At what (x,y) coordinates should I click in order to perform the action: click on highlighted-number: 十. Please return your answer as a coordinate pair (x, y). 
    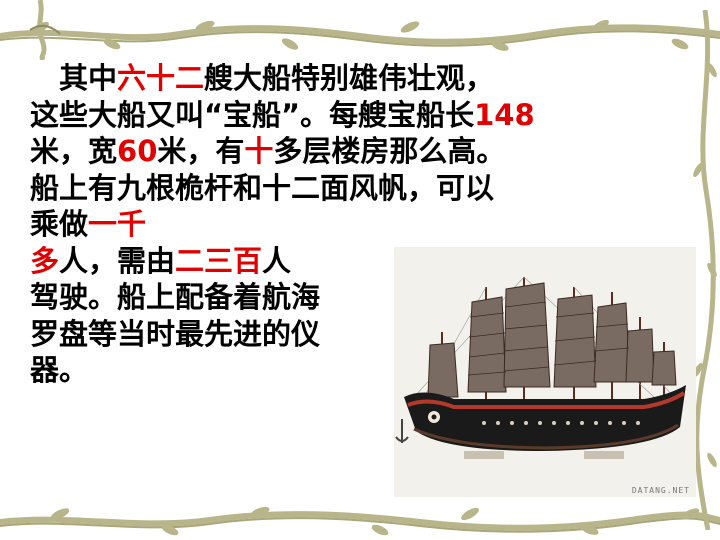
    Looking at the image, I should click on (259, 151).